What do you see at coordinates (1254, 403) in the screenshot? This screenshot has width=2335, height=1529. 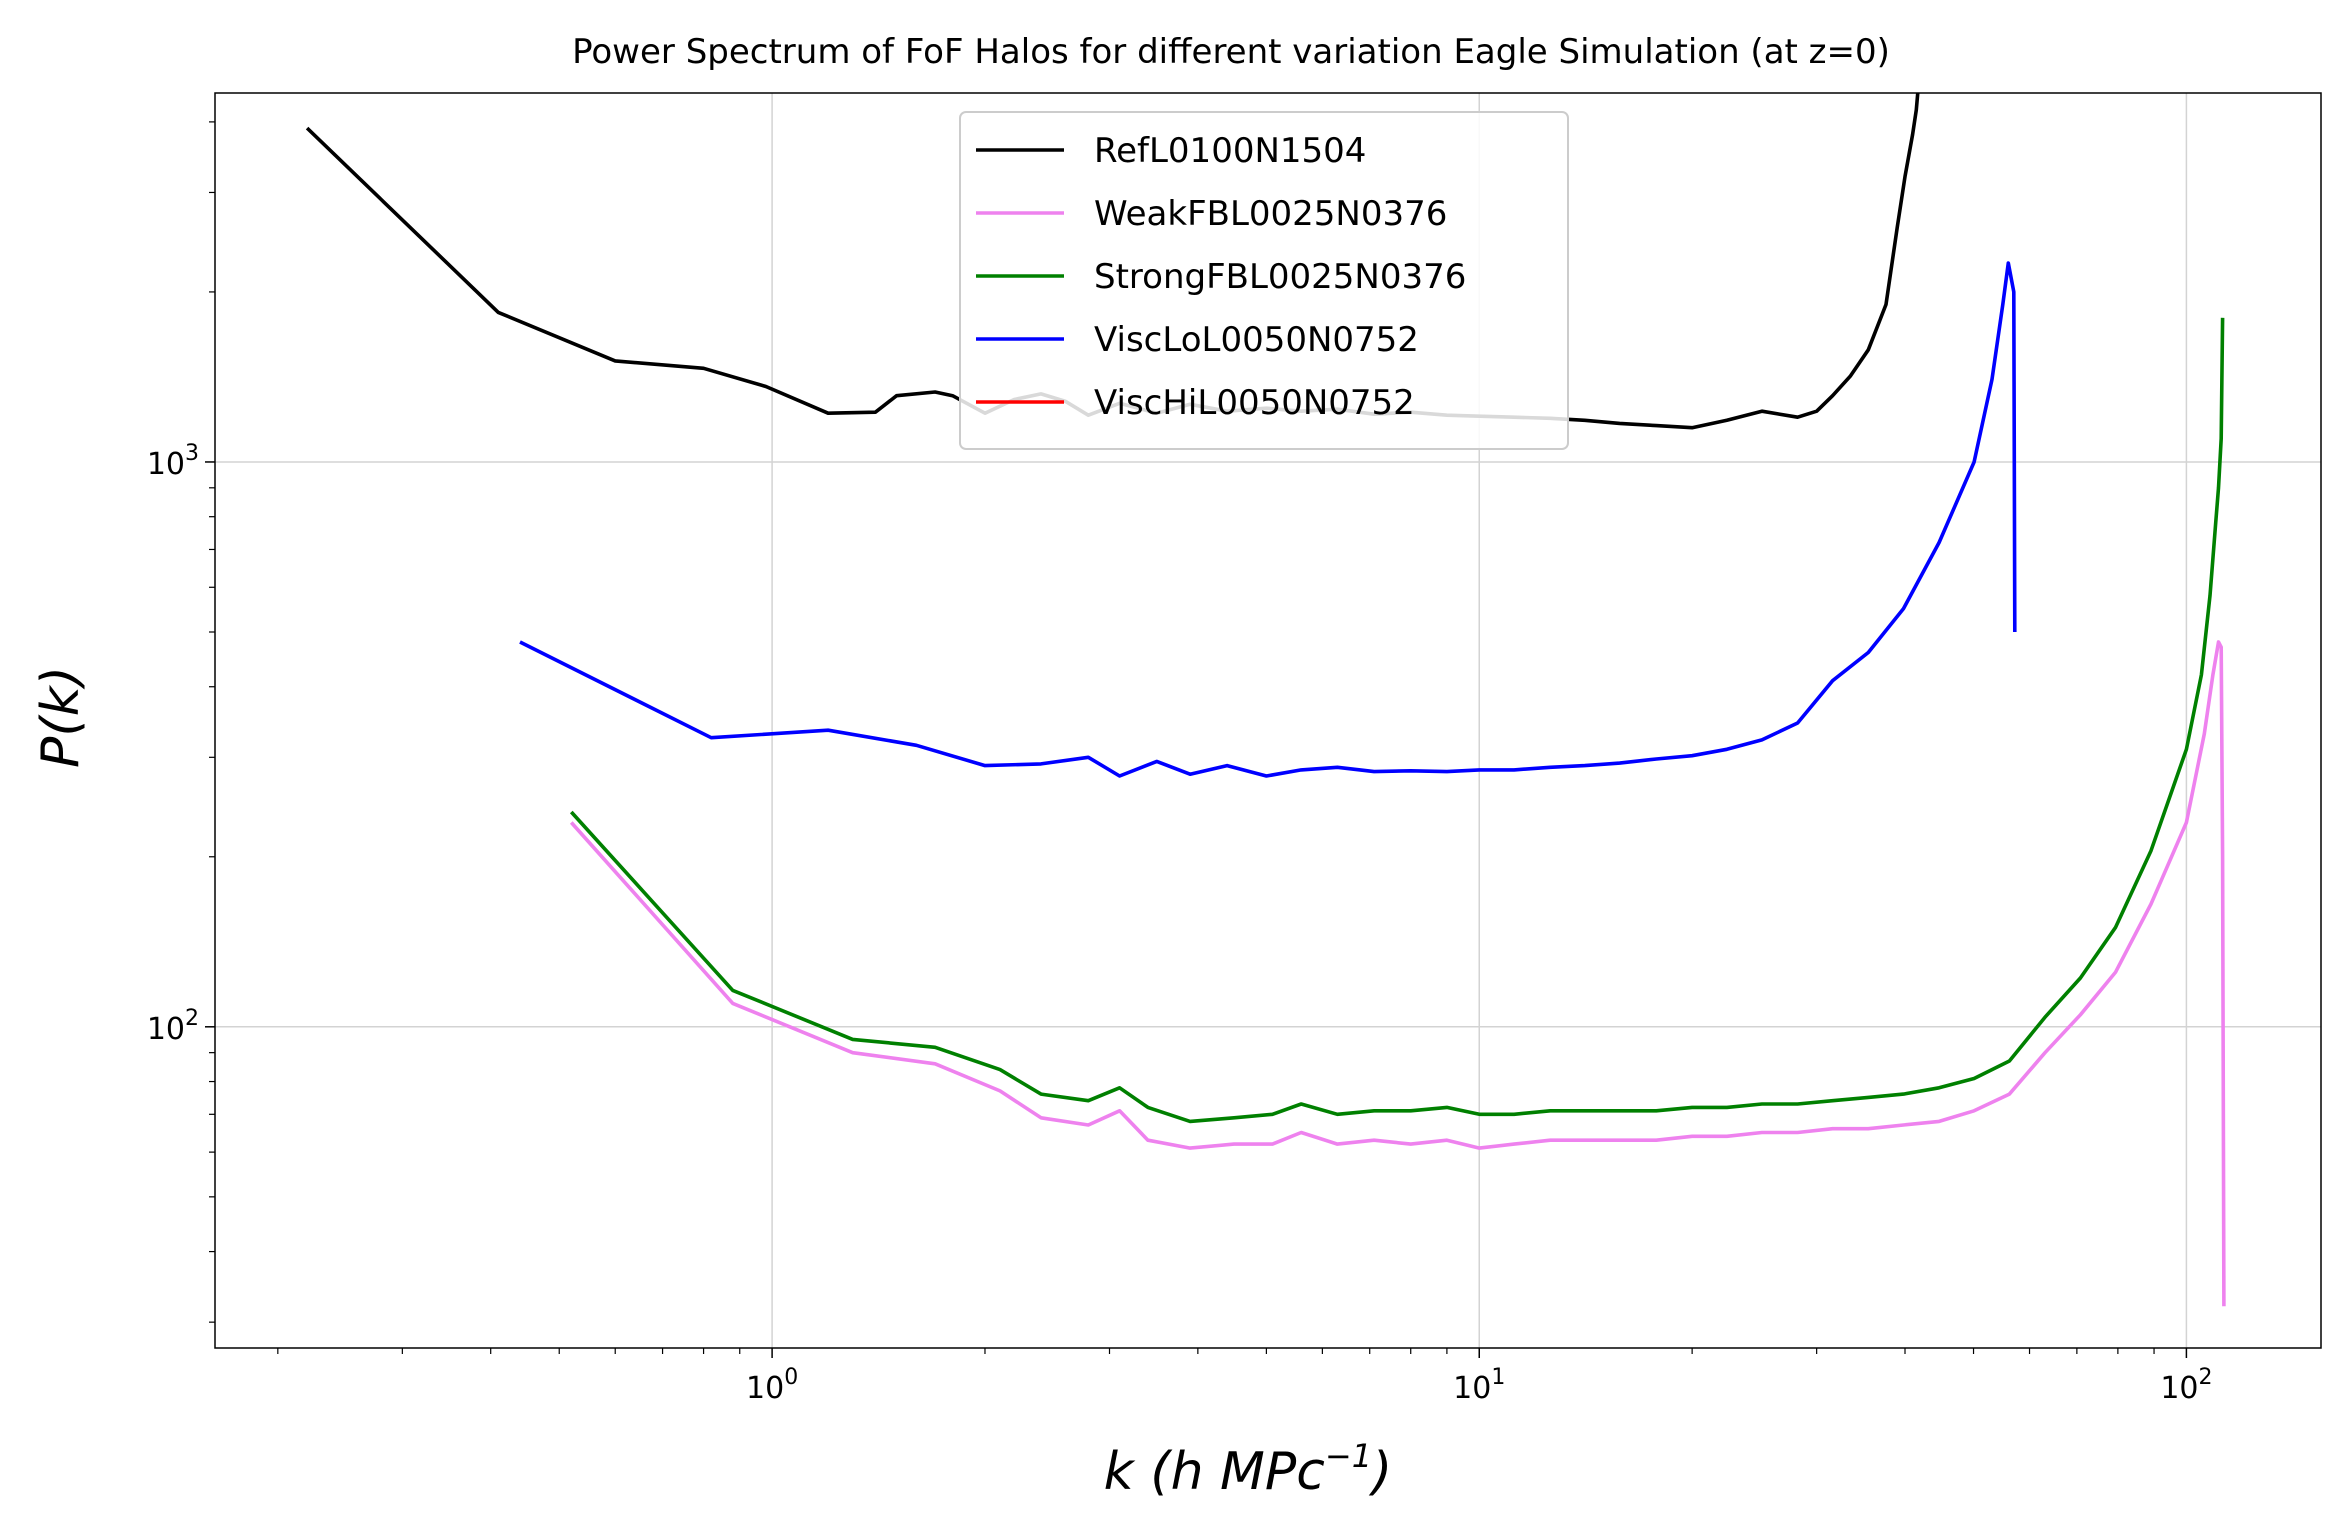 I see `legend-label: ViscHiL0050N0752` at bounding box center [1254, 403].